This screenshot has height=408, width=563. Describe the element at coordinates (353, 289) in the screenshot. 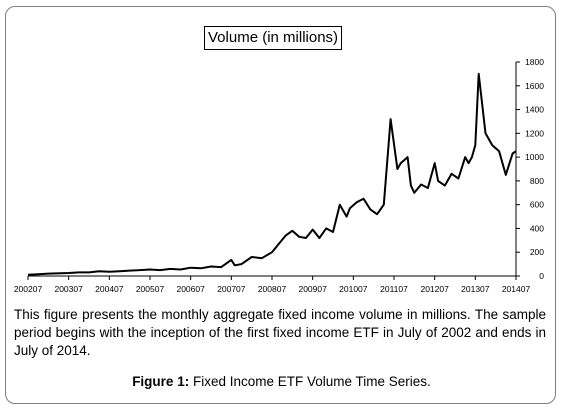

I see `x-tick-label: 201007` at that location.